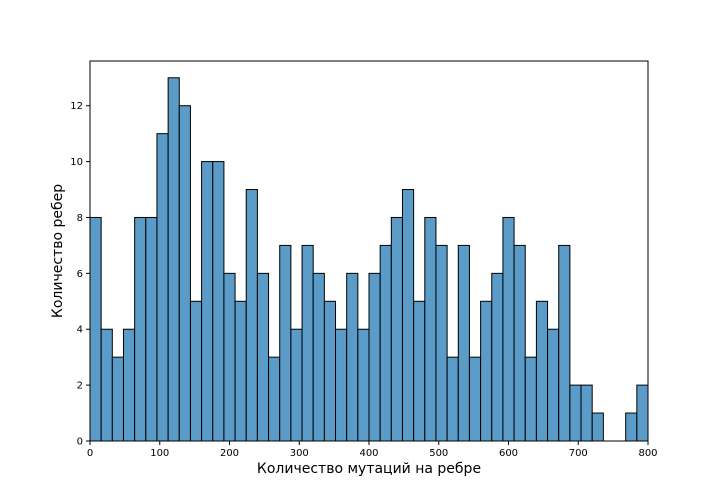 The width and height of the screenshot is (720, 504). Describe the element at coordinates (90, 453) in the screenshot. I see `x-tick-label: 0` at that location.